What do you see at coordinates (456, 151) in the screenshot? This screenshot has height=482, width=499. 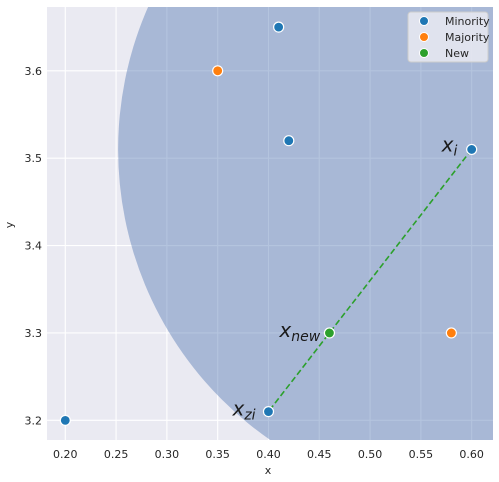 I see `annotation-subscript: i` at bounding box center [456, 151].